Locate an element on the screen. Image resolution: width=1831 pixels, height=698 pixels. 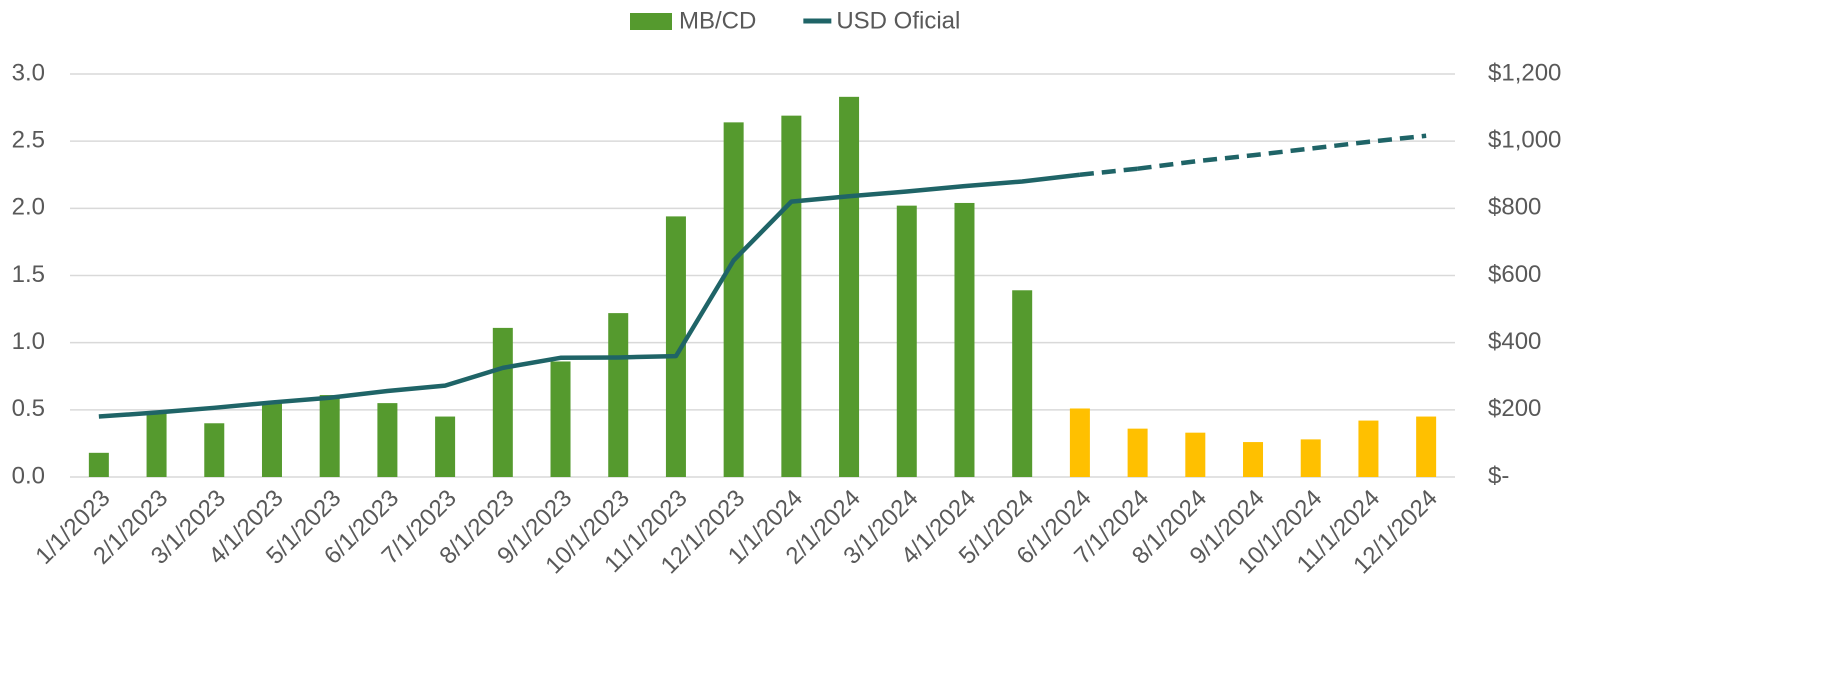
y2-tick-label: $200 is located at coordinates (1514, 408).